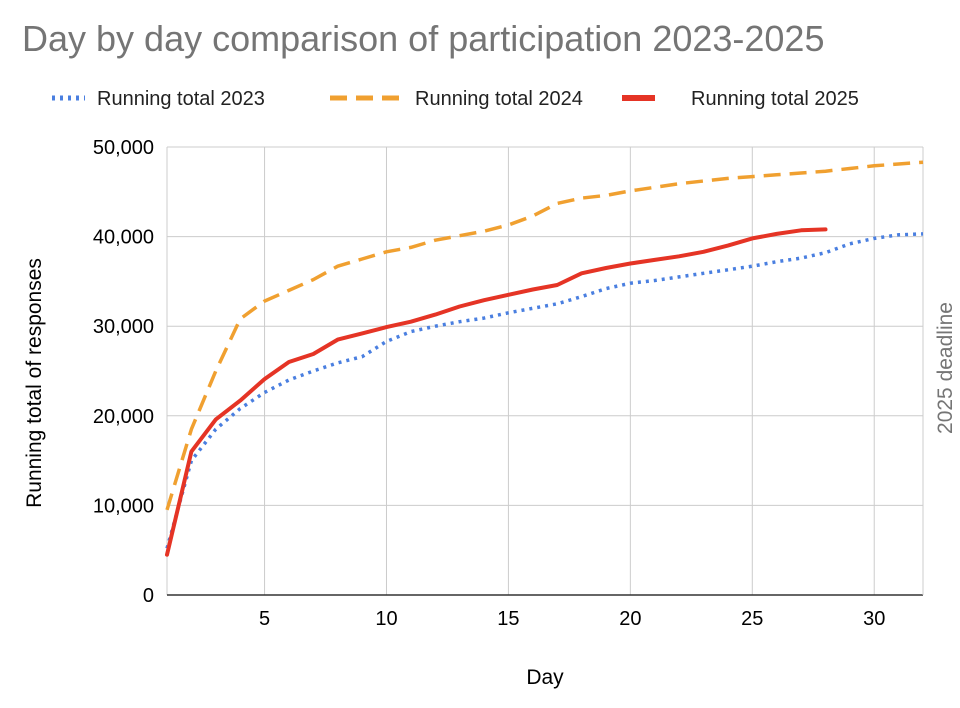  Describe the element at coordinates (874, 619) in the screenshot. I see `x-tick-label: 30` at that location.